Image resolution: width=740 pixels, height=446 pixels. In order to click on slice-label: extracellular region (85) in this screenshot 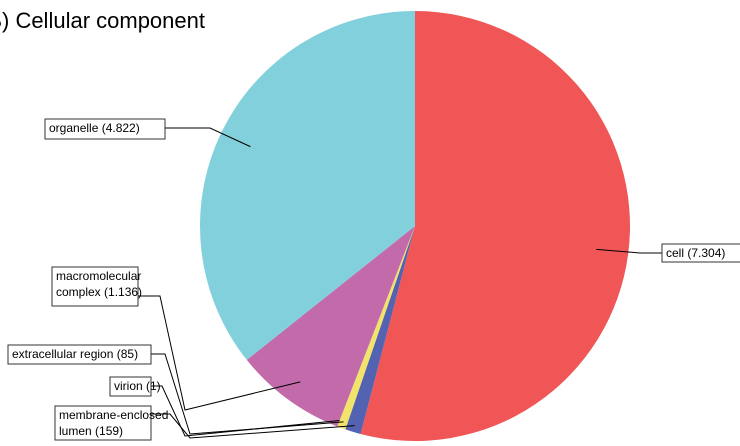, I will do `click(75, 354)`.